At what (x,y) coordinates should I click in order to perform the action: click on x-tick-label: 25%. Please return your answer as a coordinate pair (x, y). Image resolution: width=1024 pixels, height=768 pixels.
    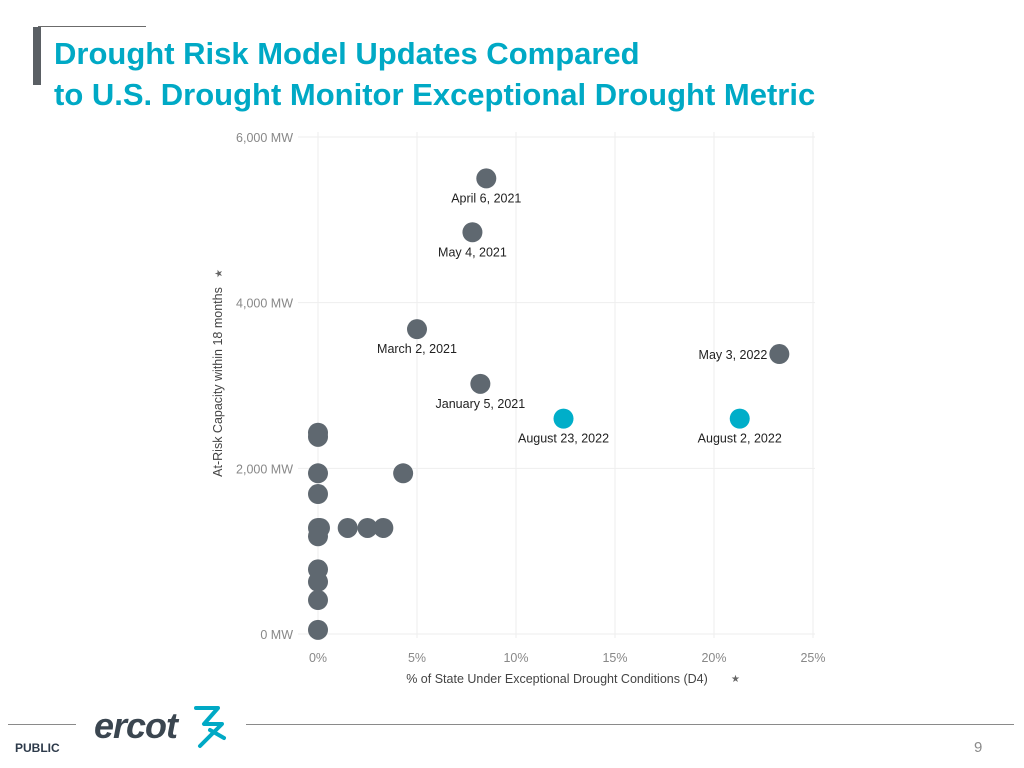
    Looking at the image, I should click on (812, 658).